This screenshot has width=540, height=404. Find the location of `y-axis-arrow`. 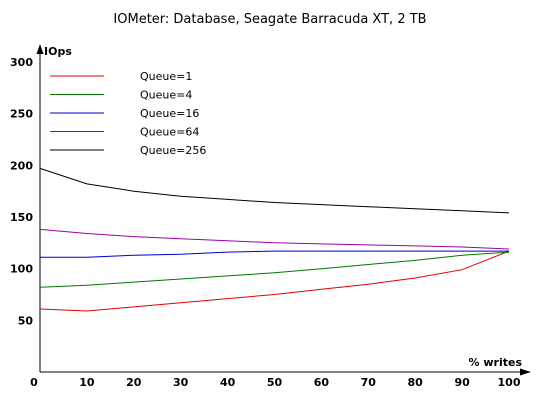

y-axis-arrow is located at coordinates (40, 49).